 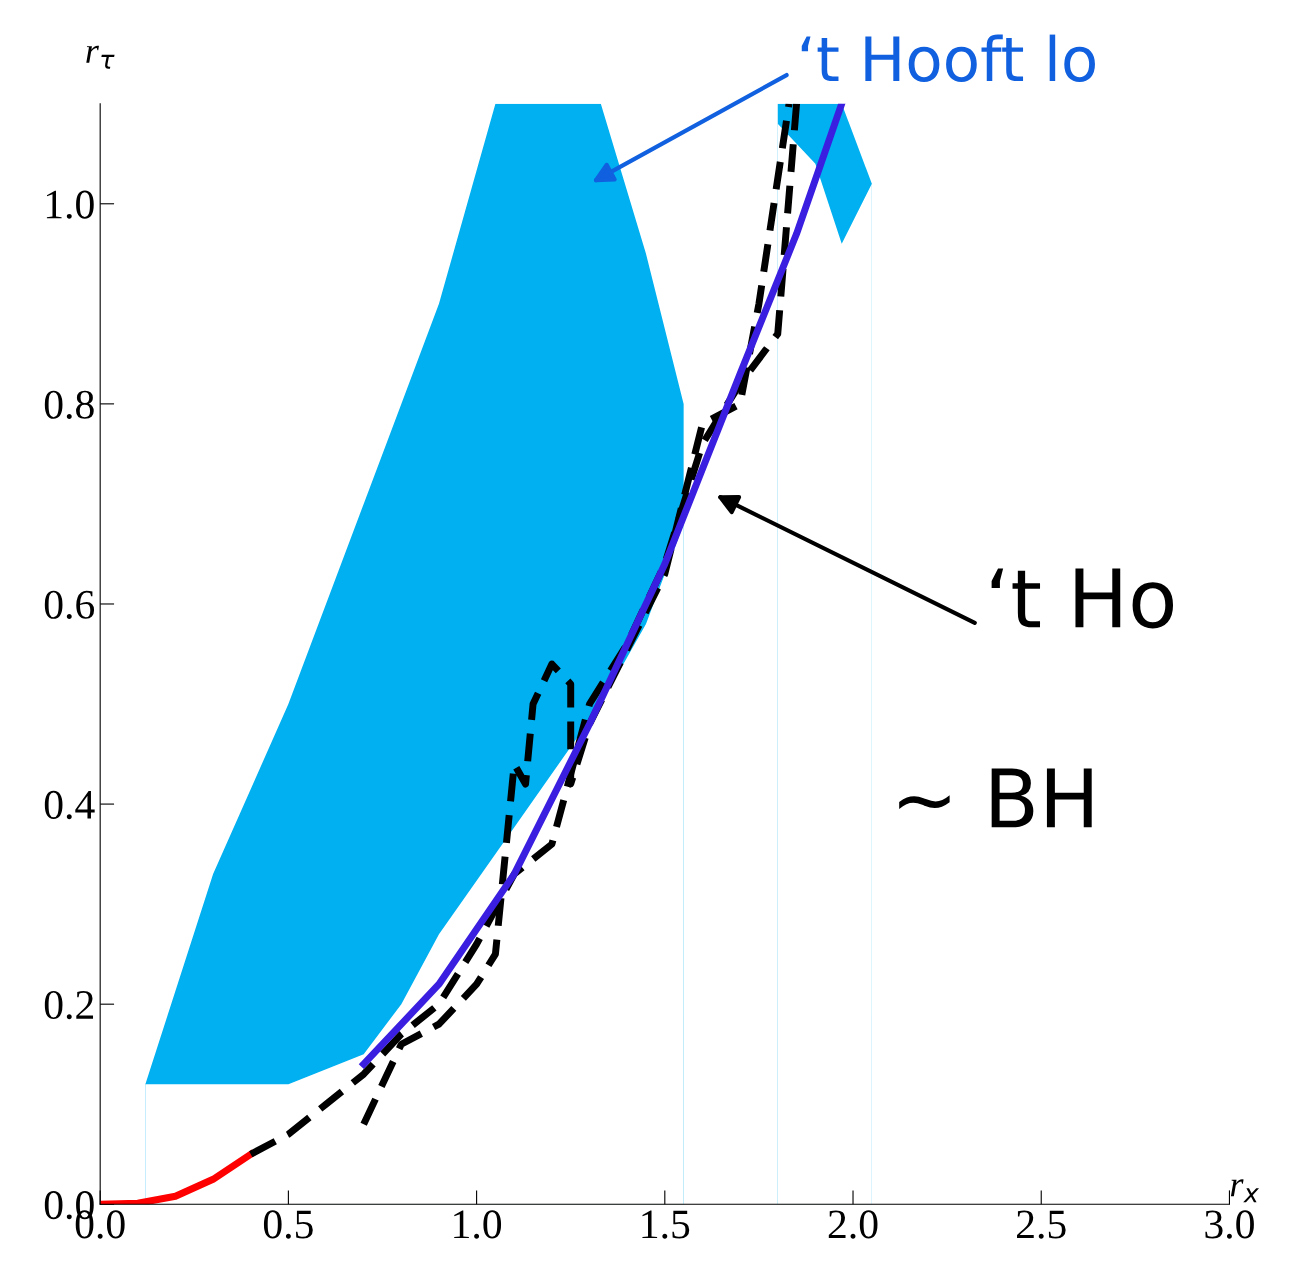 What do you see at coordinates (853, 1224) in the screenshot?
I see `x-tick-label: 2.0` at bounding box center [853, 1224].